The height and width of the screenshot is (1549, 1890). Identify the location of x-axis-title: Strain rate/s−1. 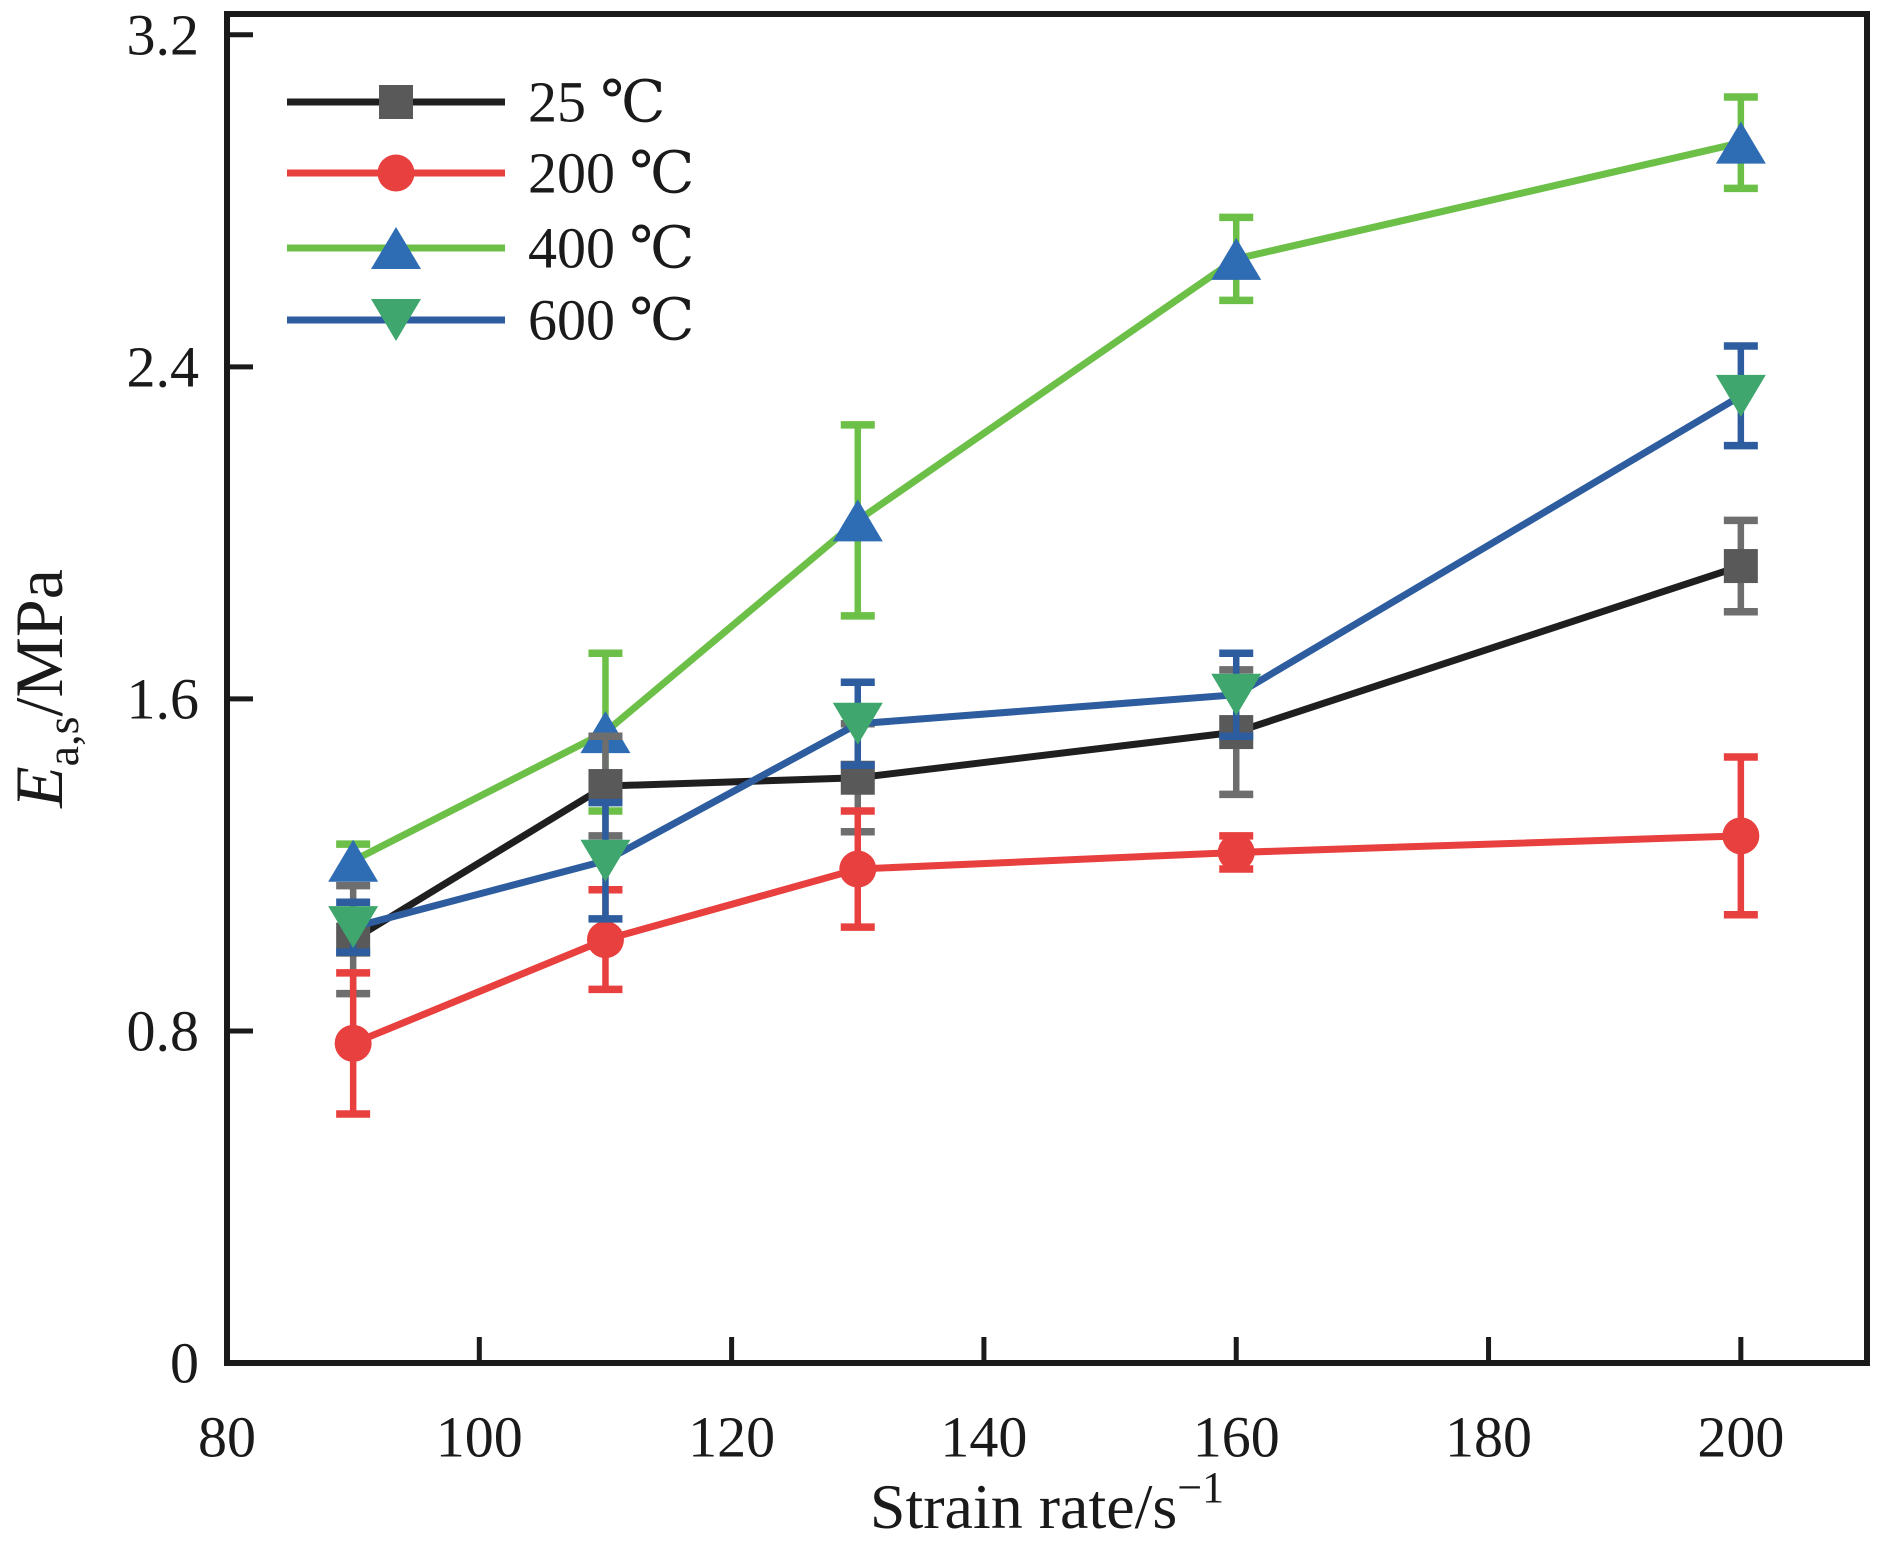
(1047, 1502).